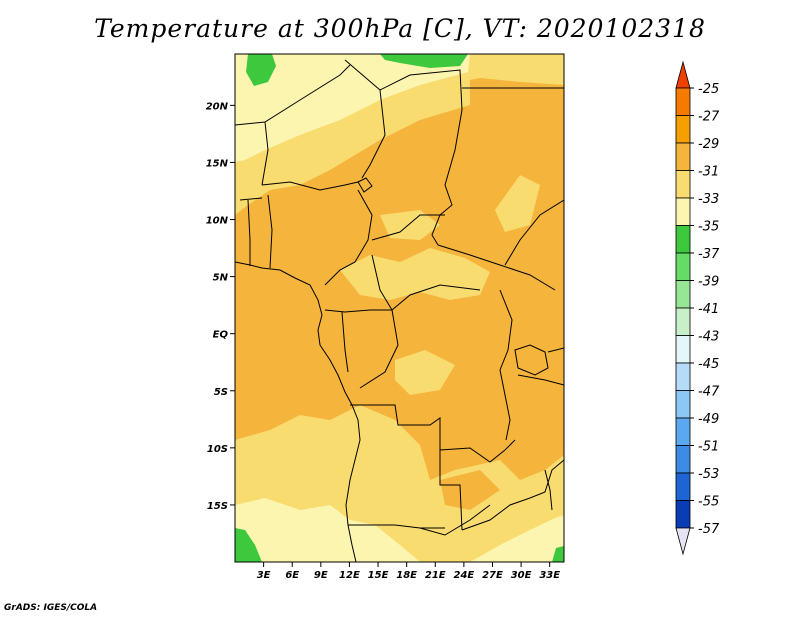 Image resolution: width=800 pixels, height=618 pixels. I want to click on x-tick-label: 9E, so click(321, 575).